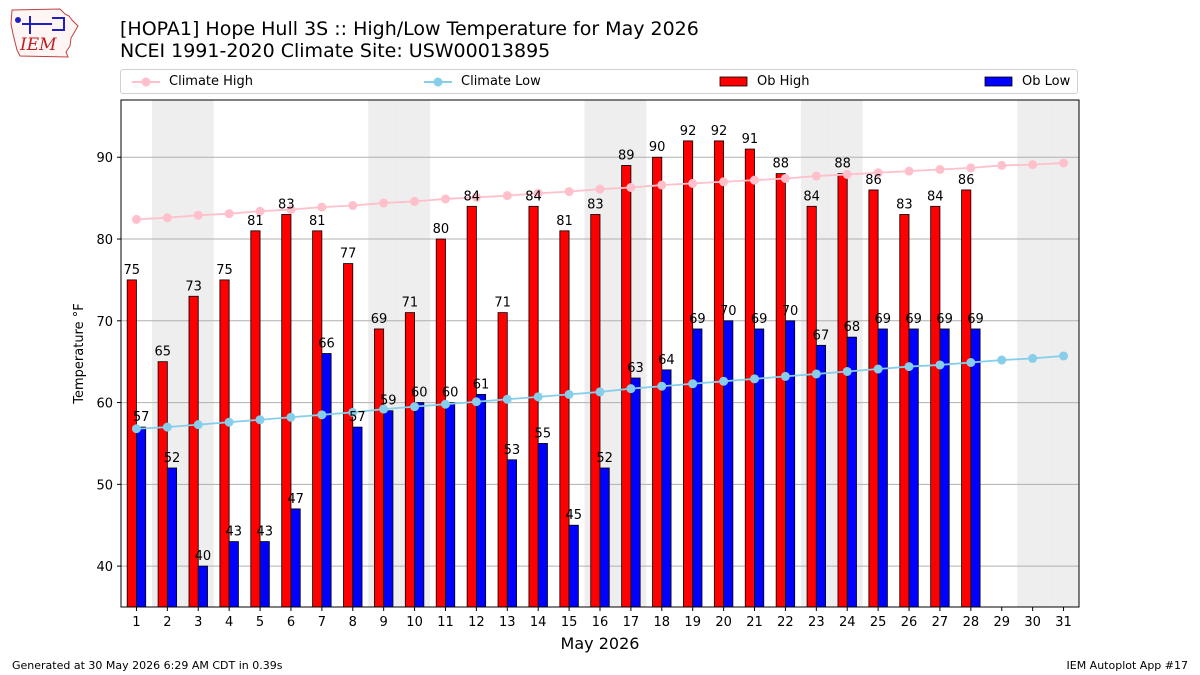 The image size is (1200, 675). I want to click on x-tick-label: 29, so click(1001, 622).